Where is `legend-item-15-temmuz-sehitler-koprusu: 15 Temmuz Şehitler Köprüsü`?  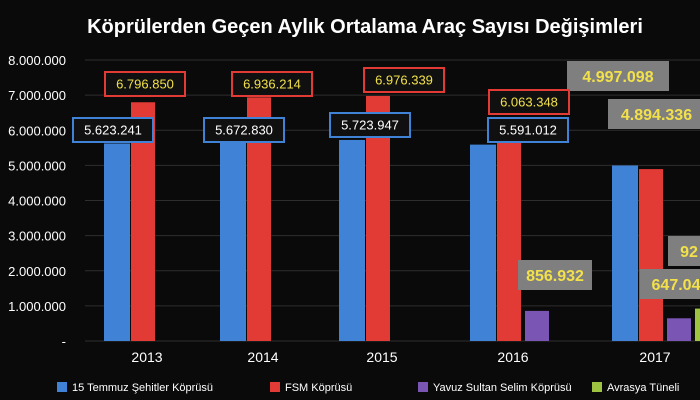 legend-item-15-temmuz-sehitler-koprusu: 15 Temmuz Şehitler Köprüsü is located at coordinates (135, 388).